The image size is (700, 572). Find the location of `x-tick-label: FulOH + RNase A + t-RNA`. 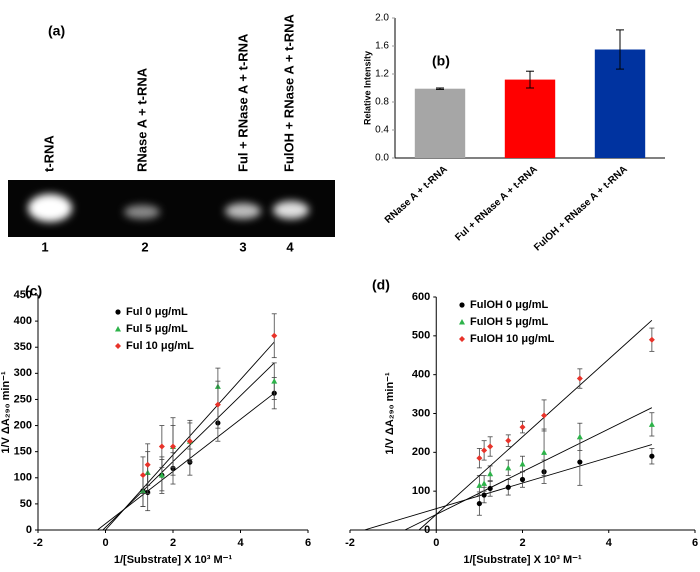

x-tick-label: FulOH + RNase A + t-RNA is located at coordinates (581, 208).